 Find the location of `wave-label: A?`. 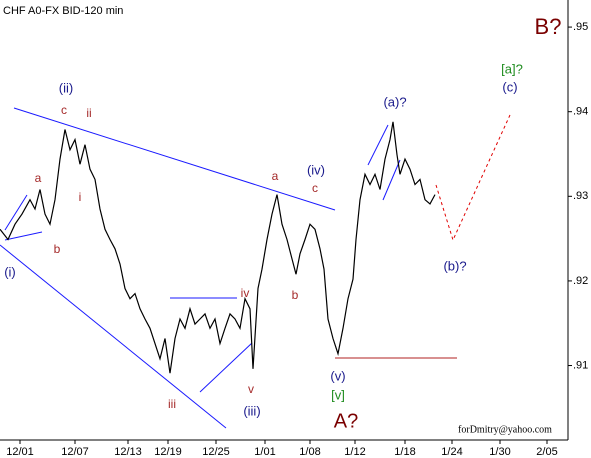

wave-label: A? is located at coordinates (346, 421).